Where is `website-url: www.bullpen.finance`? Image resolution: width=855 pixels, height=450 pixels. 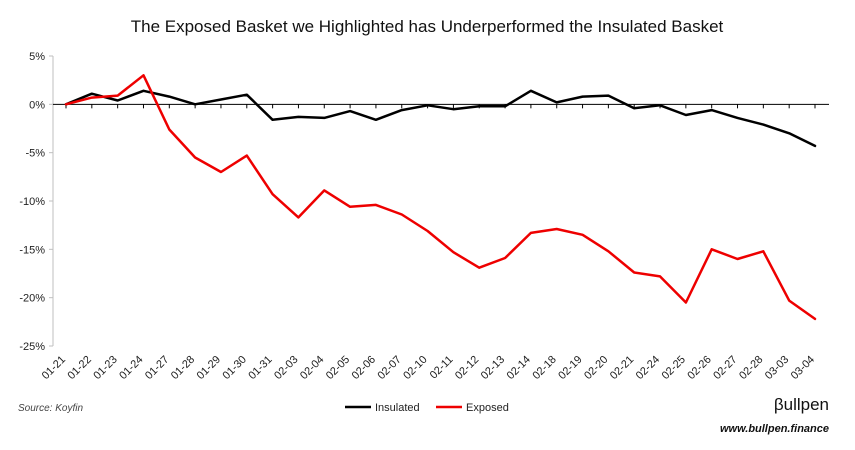
website-url: www.bullpen.finance is located at coordinates (774, 429).